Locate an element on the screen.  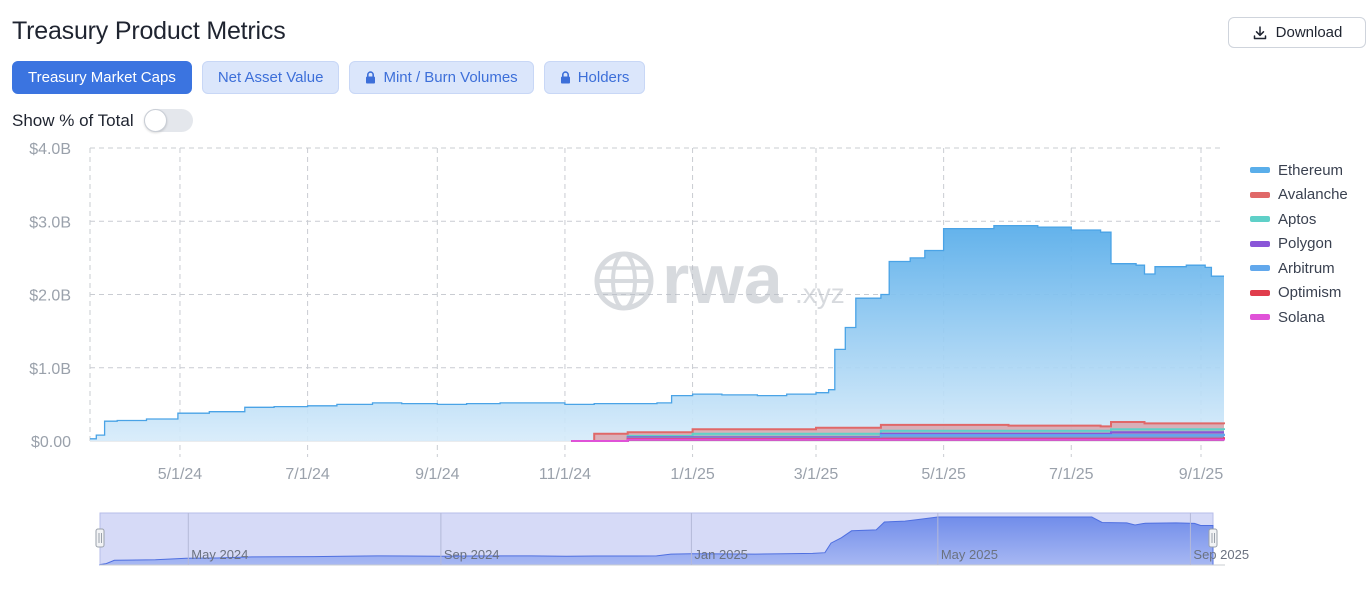
tab-label: Holders is located at coordinates (603, 77).